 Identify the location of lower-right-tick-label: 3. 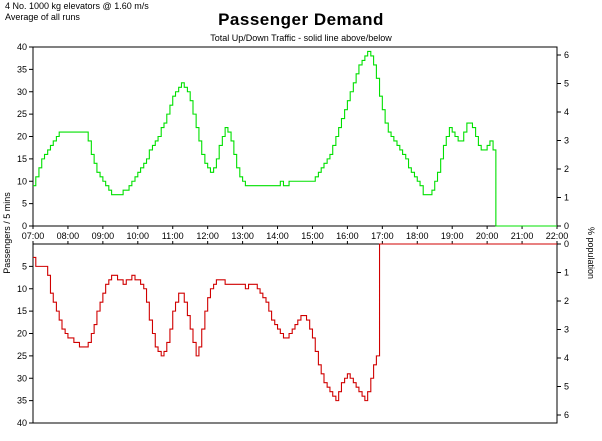
(566, 330).